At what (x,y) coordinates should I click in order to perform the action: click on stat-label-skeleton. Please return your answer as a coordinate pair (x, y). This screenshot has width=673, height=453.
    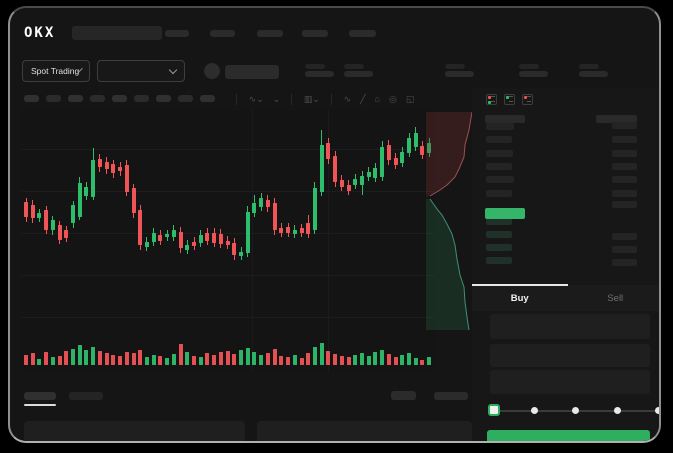
    Looking at the image, I should click on (589, 66).